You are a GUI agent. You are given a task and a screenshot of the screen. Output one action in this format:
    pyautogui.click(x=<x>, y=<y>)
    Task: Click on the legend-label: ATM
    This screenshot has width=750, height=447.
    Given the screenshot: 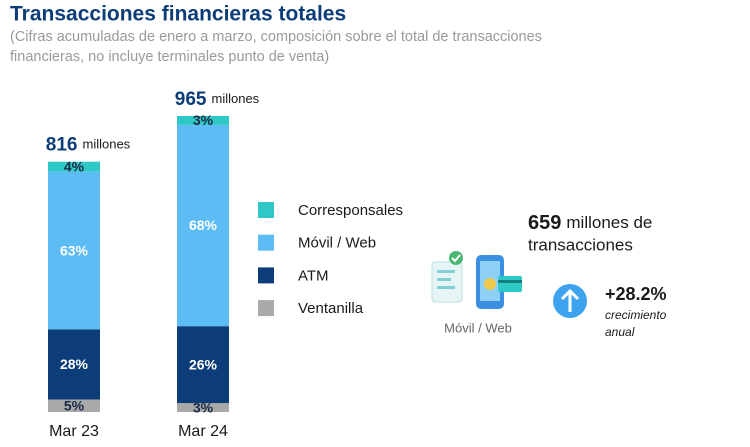 What is the action you would take?
    pyautogui.click(x=313, y=275)
    